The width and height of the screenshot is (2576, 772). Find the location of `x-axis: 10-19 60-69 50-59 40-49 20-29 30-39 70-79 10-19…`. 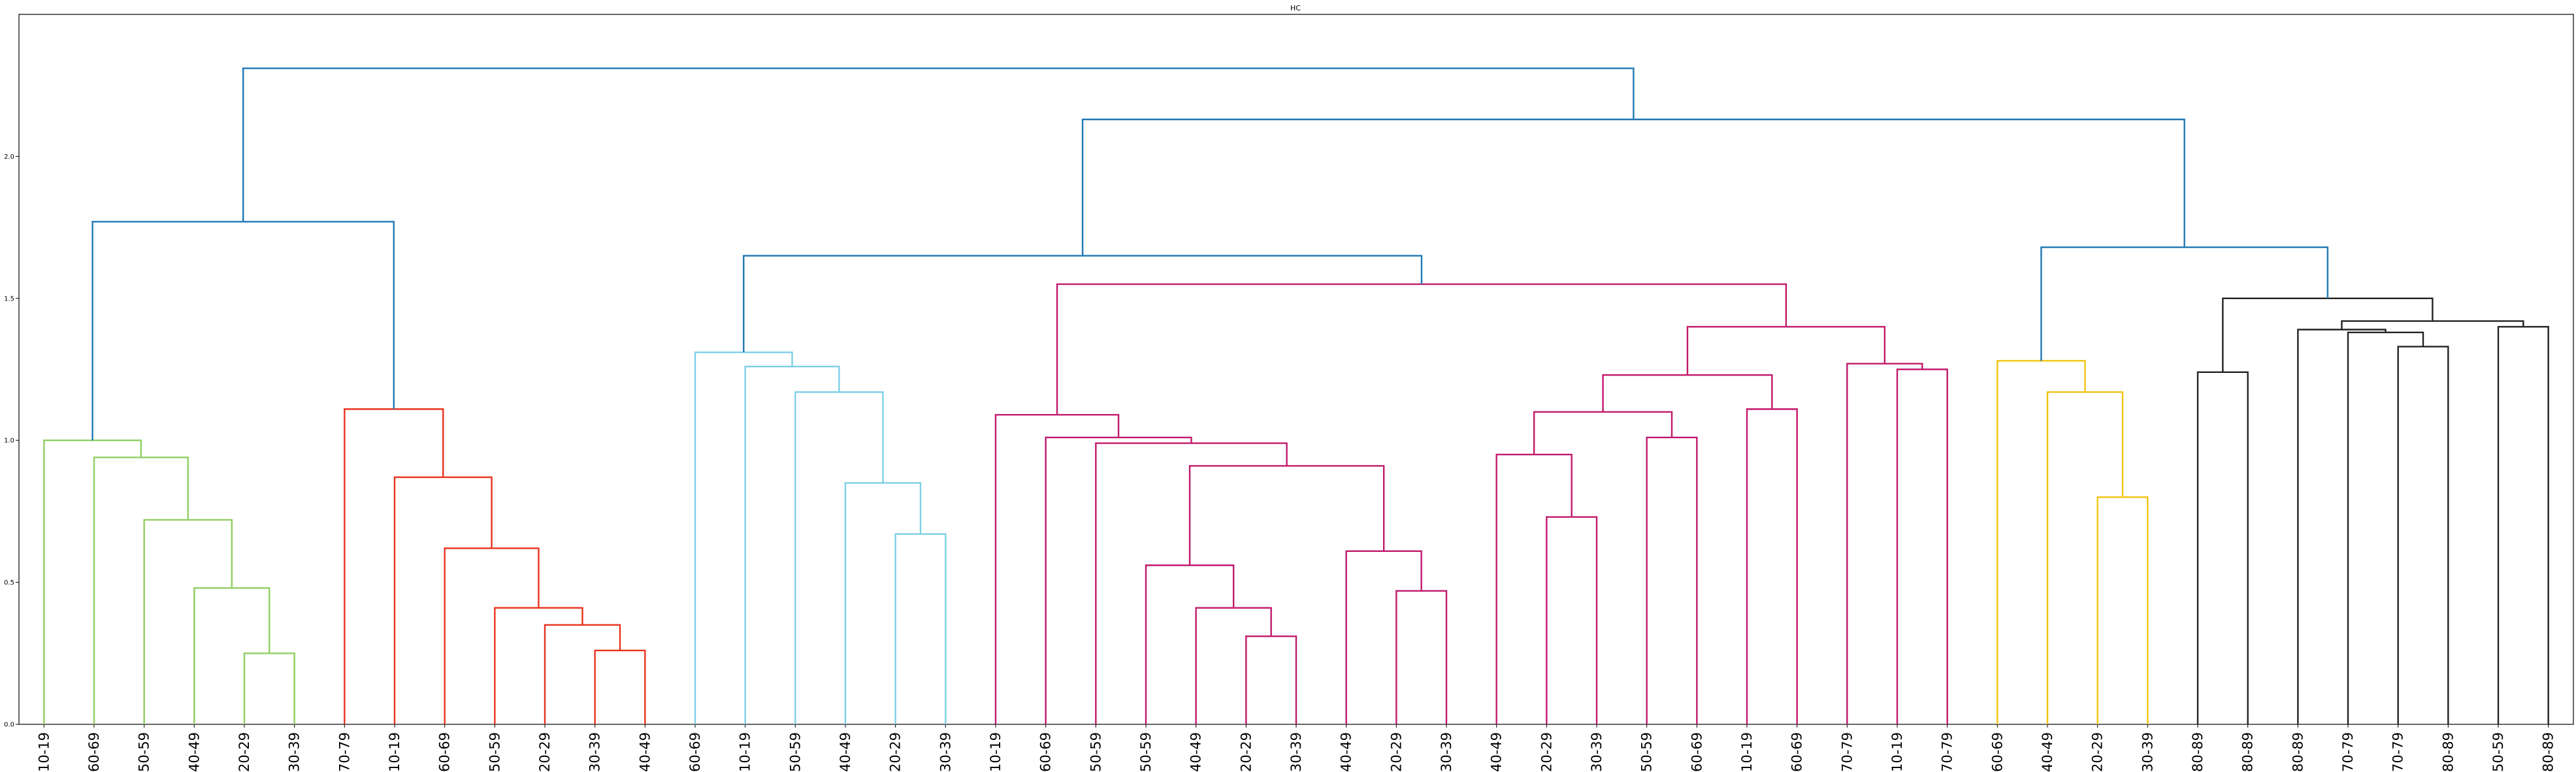

x-axis: 10-19 60-69 50-59 40-49 20-29 30-39 70-79 10-19… is located at coordinates (1296, 748).